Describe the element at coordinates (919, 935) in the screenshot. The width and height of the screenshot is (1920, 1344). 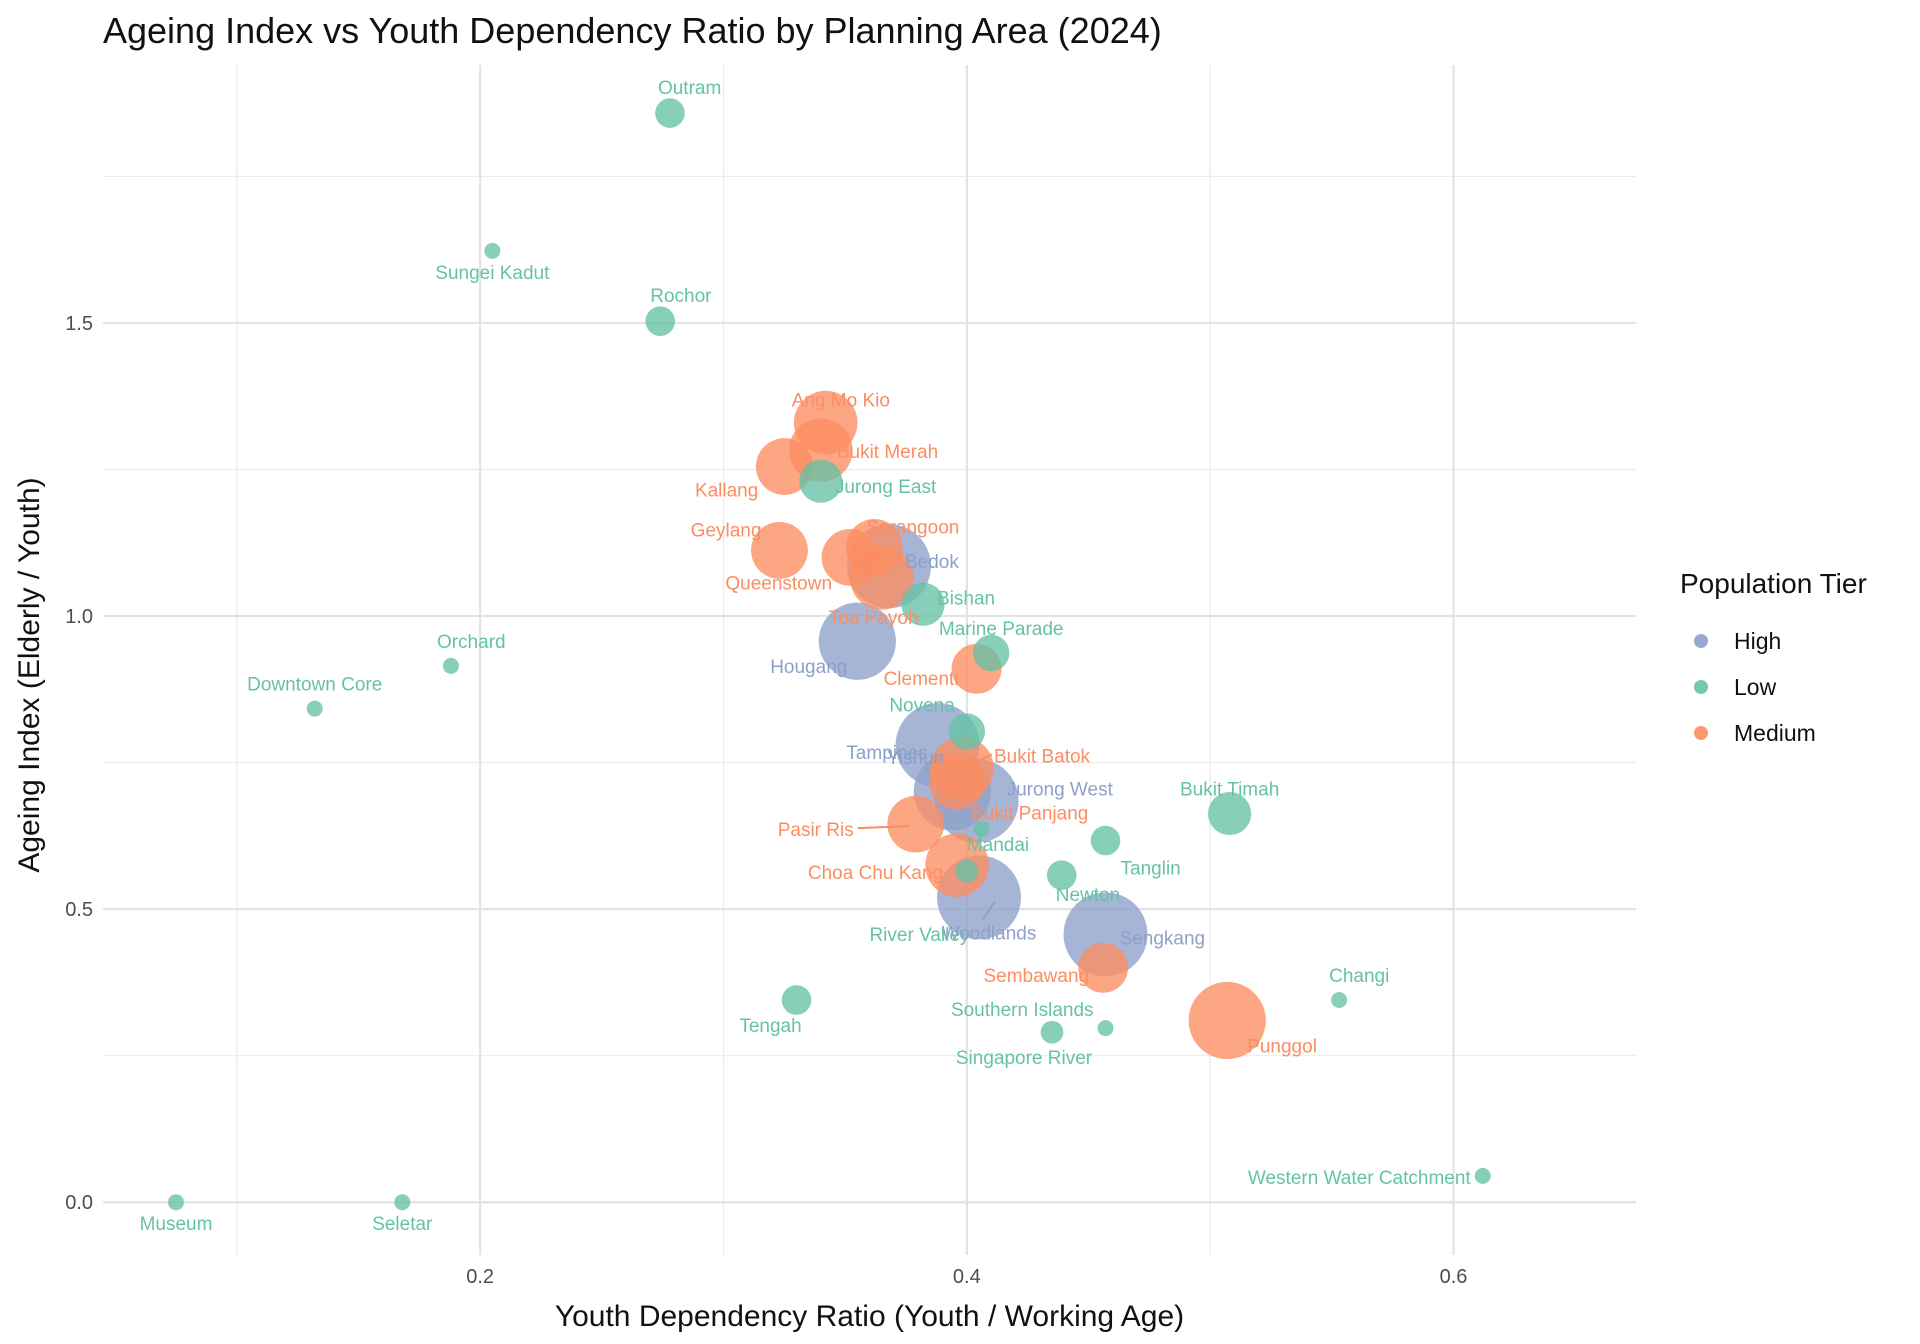
I see `label-river-valley: River Valley` at that location.